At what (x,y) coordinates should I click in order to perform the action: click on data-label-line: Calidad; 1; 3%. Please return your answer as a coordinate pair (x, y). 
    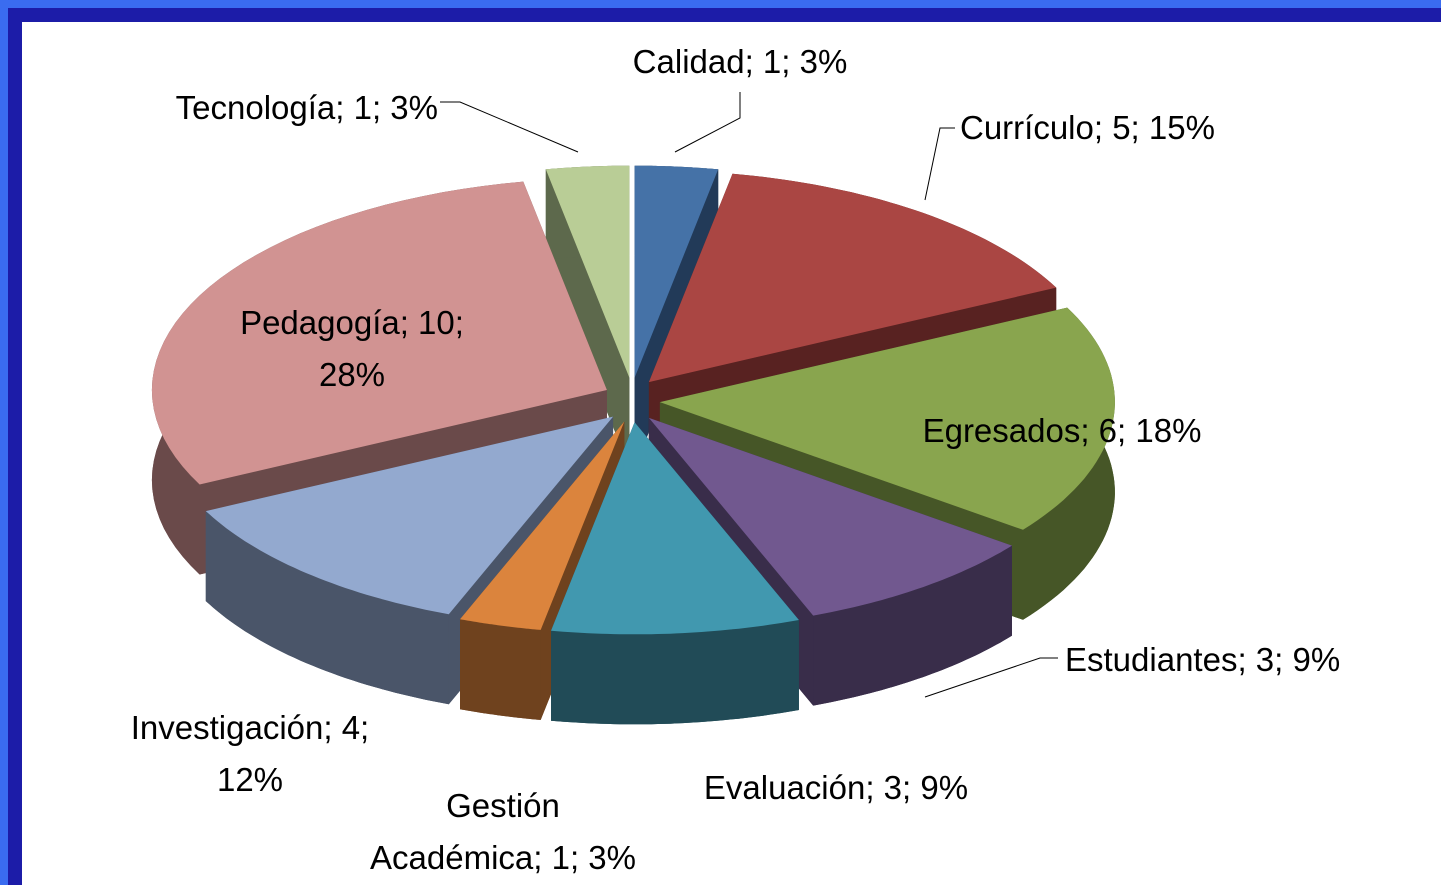
    Looking at the image, I should click on (740, 61).